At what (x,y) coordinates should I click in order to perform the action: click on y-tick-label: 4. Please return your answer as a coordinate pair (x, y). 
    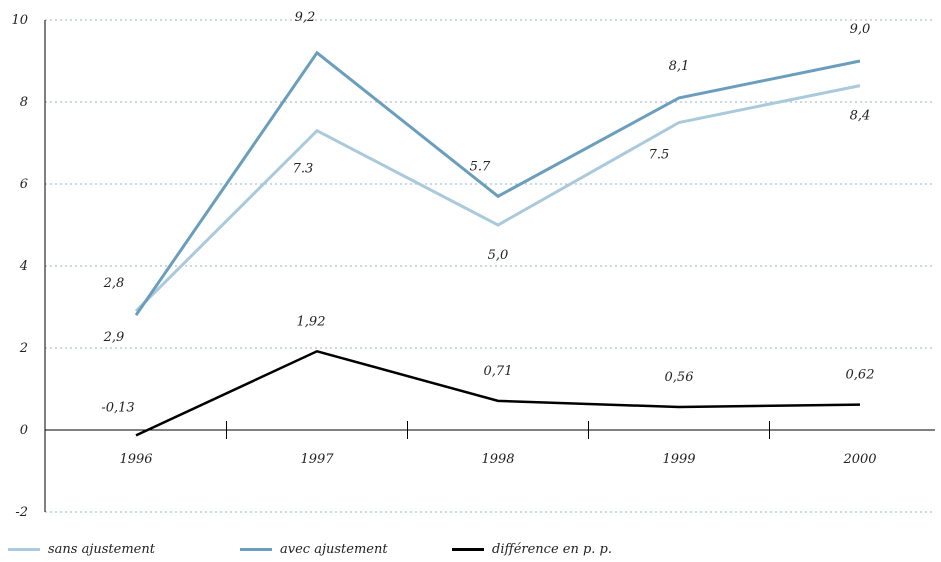
    Looking at the image, I should click on (23, 266).